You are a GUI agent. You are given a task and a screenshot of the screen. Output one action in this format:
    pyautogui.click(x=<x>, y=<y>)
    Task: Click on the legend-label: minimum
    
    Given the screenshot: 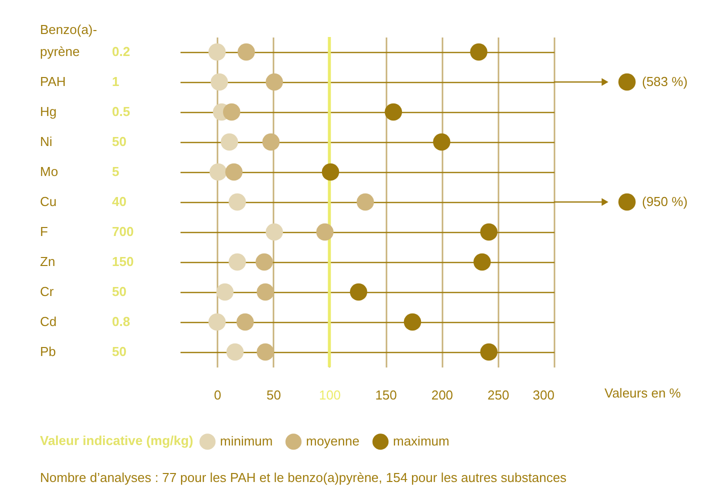 What is the action you would take?
    pyautogui.click(x=246, y=441)
    